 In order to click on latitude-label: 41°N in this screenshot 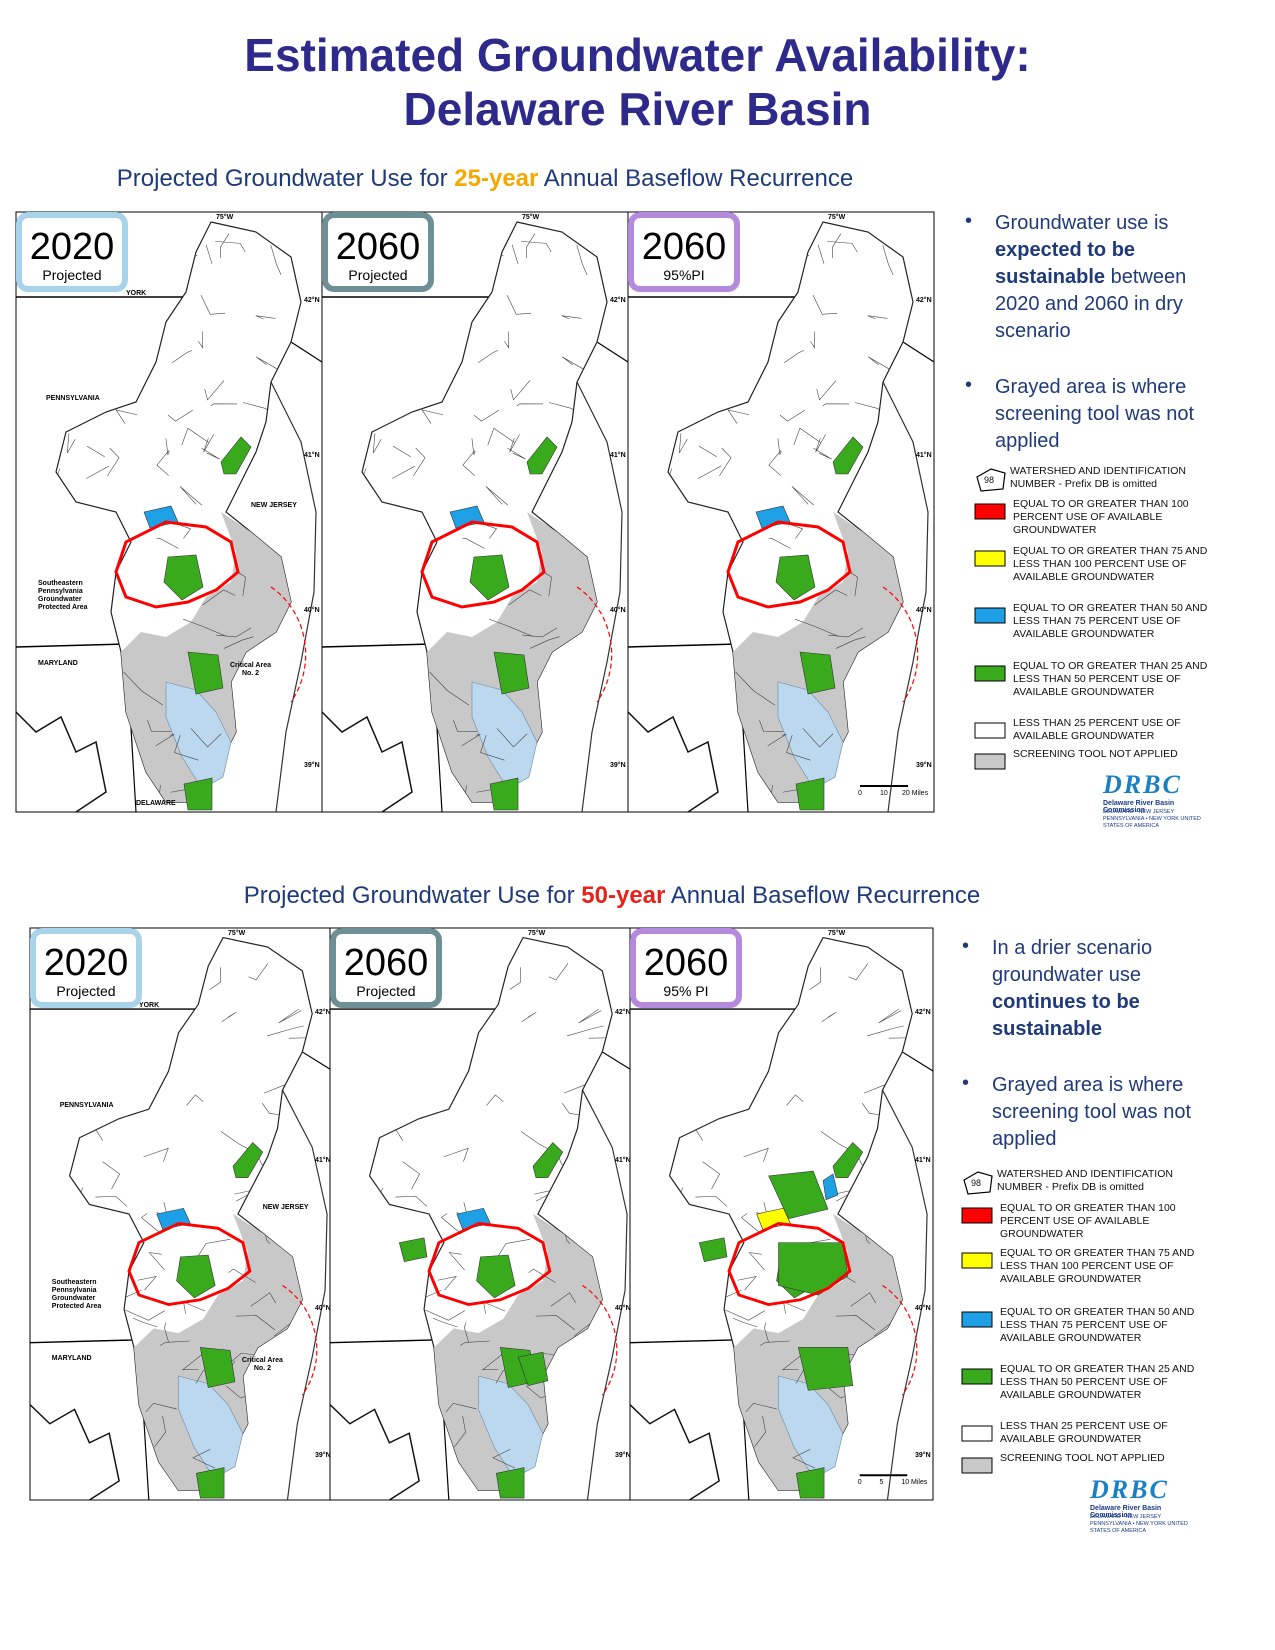, I will do `click(924, 455)`.